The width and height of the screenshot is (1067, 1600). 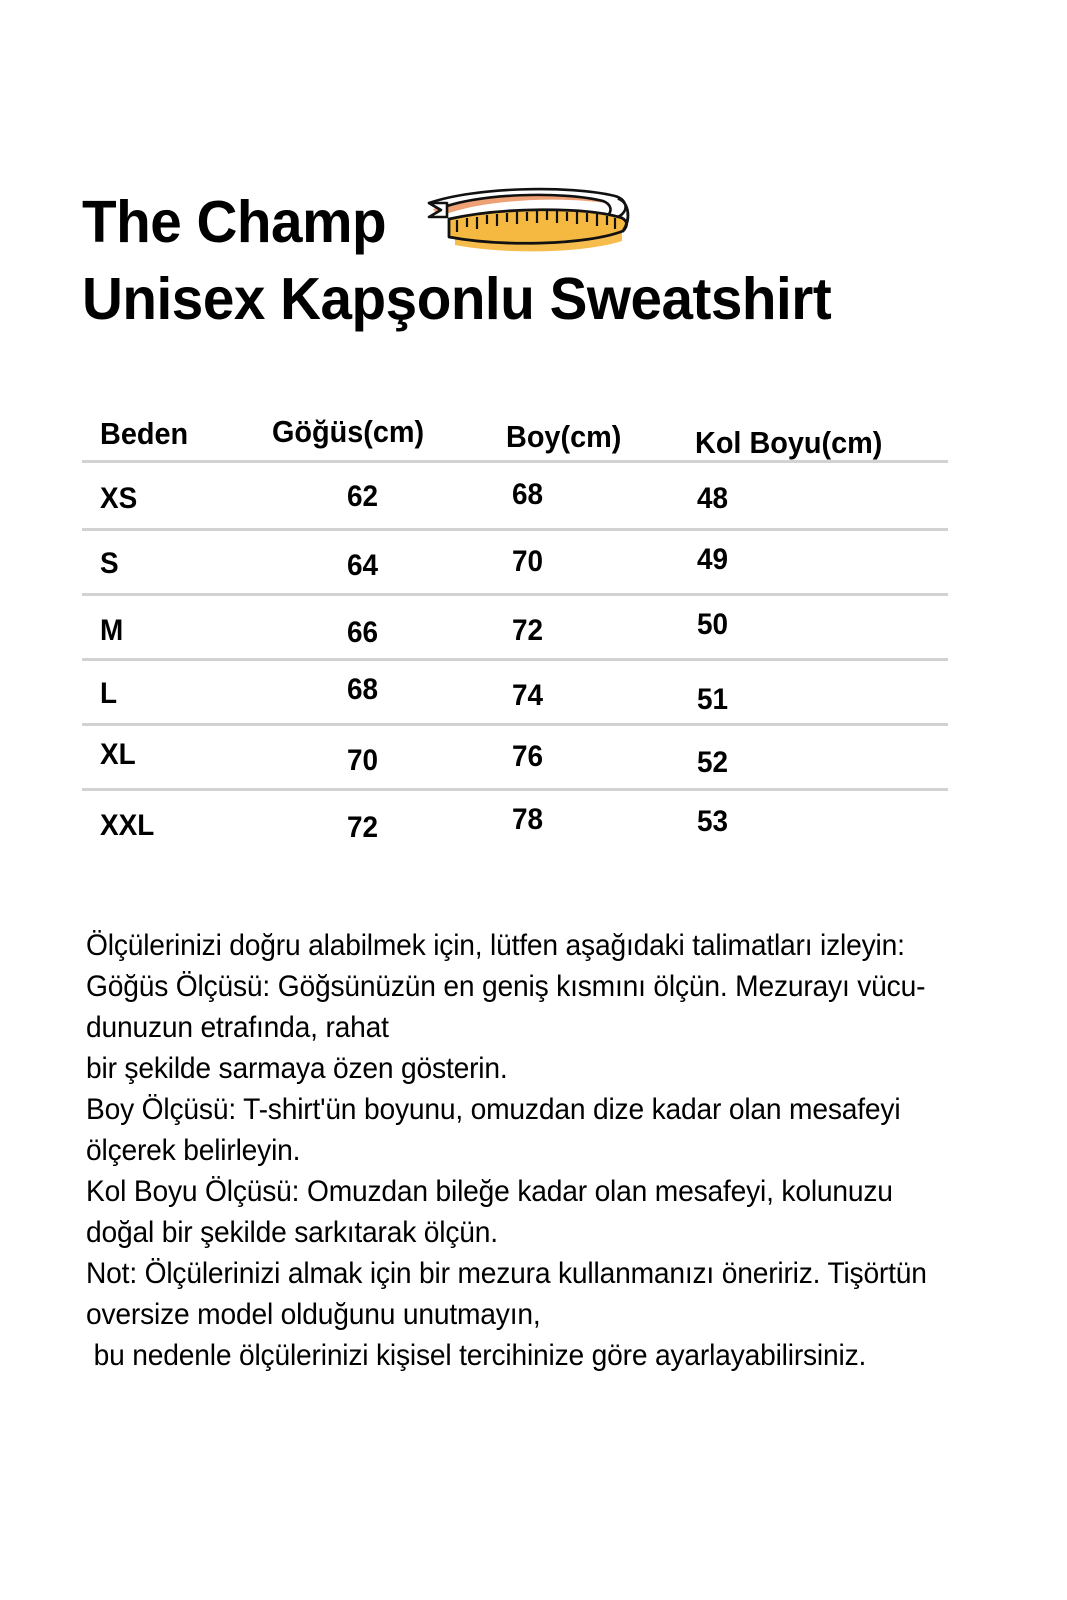 What do you see at coordinates (713, 498) in the screenshot?
I see `cell-sleeve: 48` at bounding box center [713, 498].